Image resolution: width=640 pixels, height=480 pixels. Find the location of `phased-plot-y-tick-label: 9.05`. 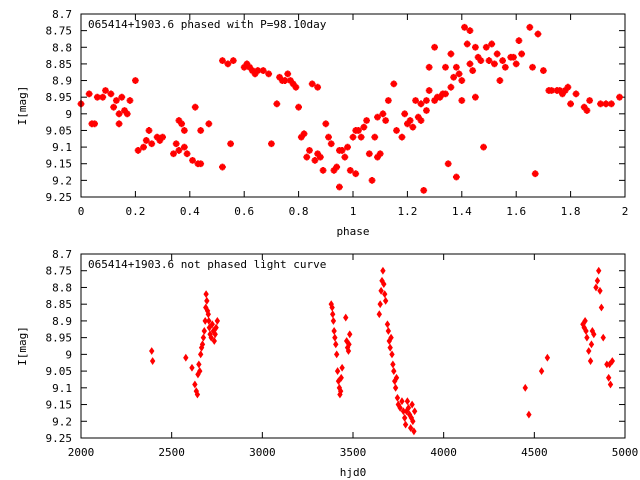

phased-plot-y-tick-label: 9.05 is located at coordinates (59, 130).